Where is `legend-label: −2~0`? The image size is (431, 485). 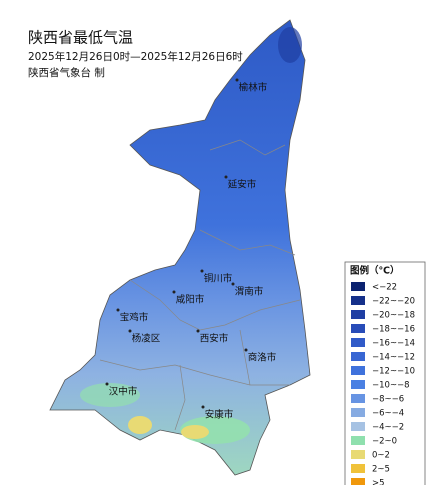 legend-label: −2~0 is located at coordinates (384, 442).